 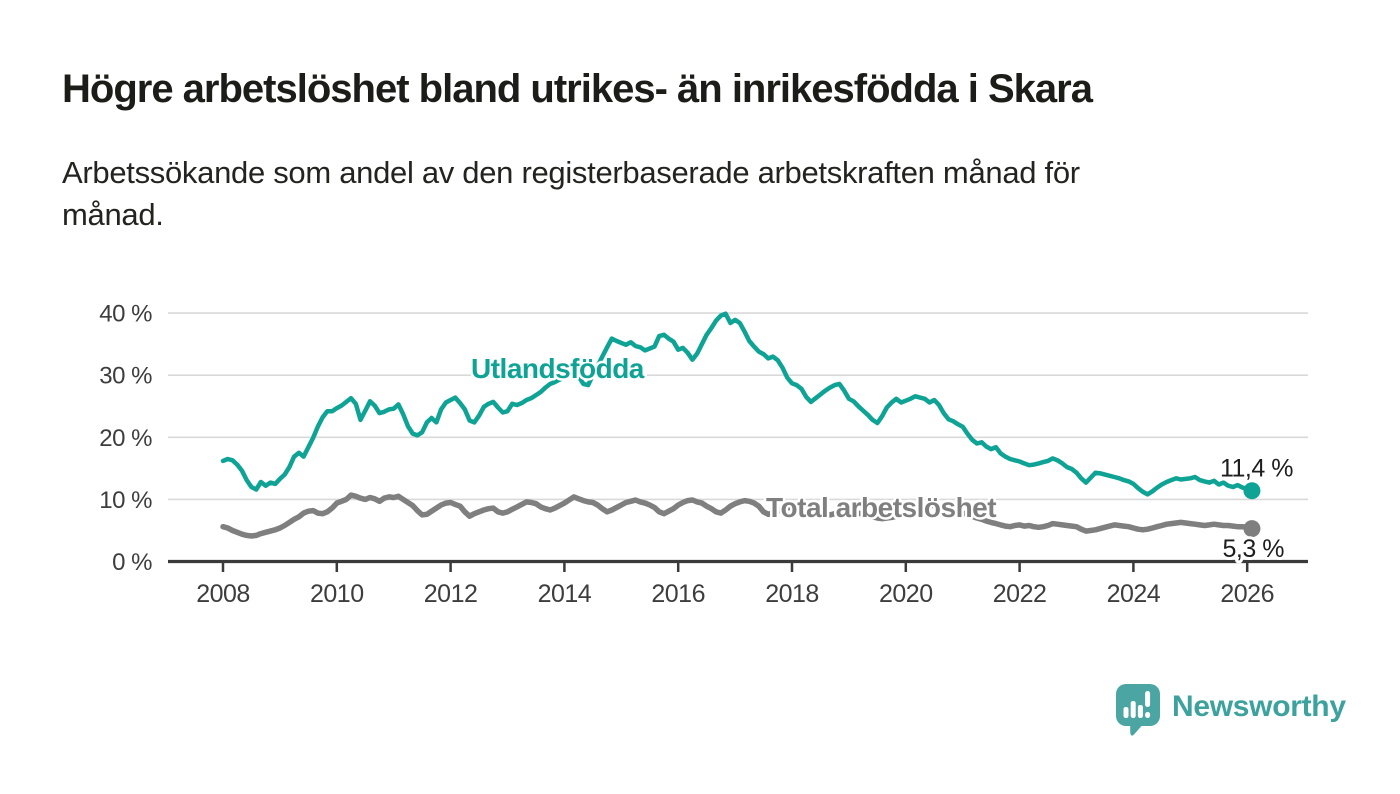 I want to click on series-label: Utlandsfödda, so click(x=558, y=368).